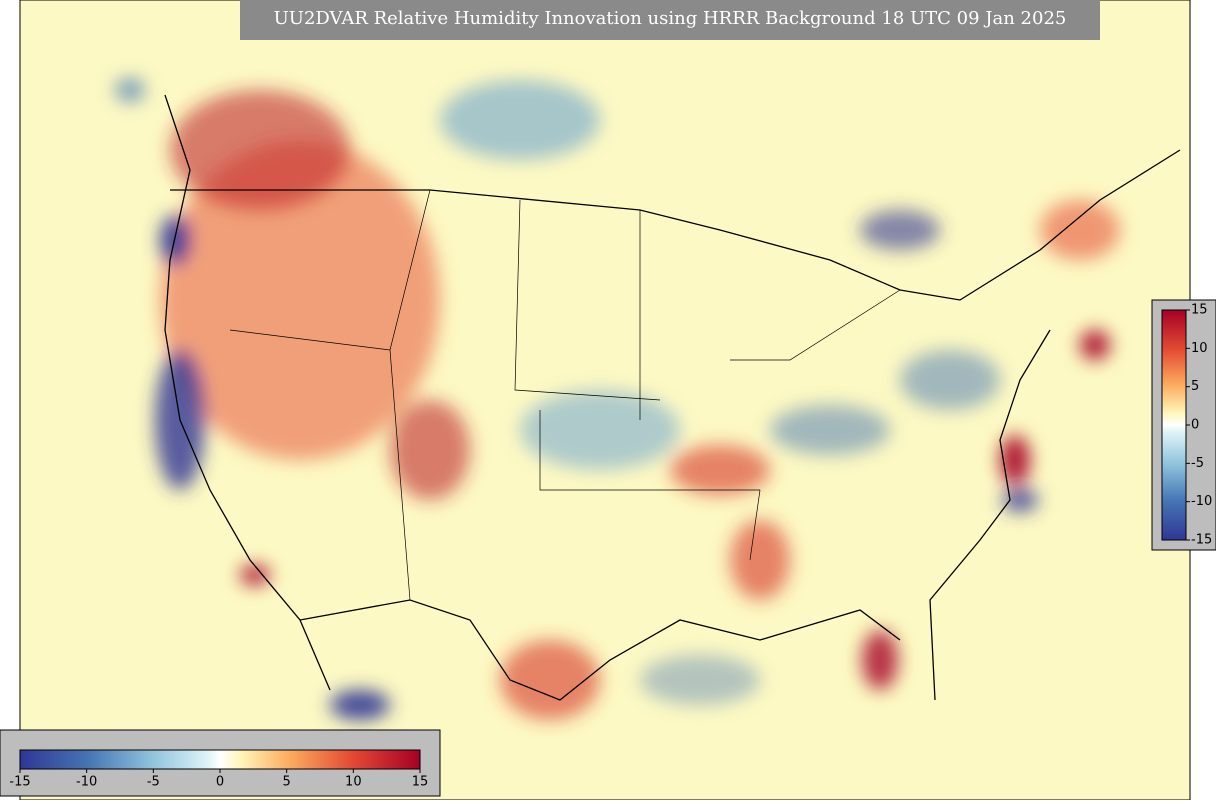  I want to click on title-box, so click(670, 20).